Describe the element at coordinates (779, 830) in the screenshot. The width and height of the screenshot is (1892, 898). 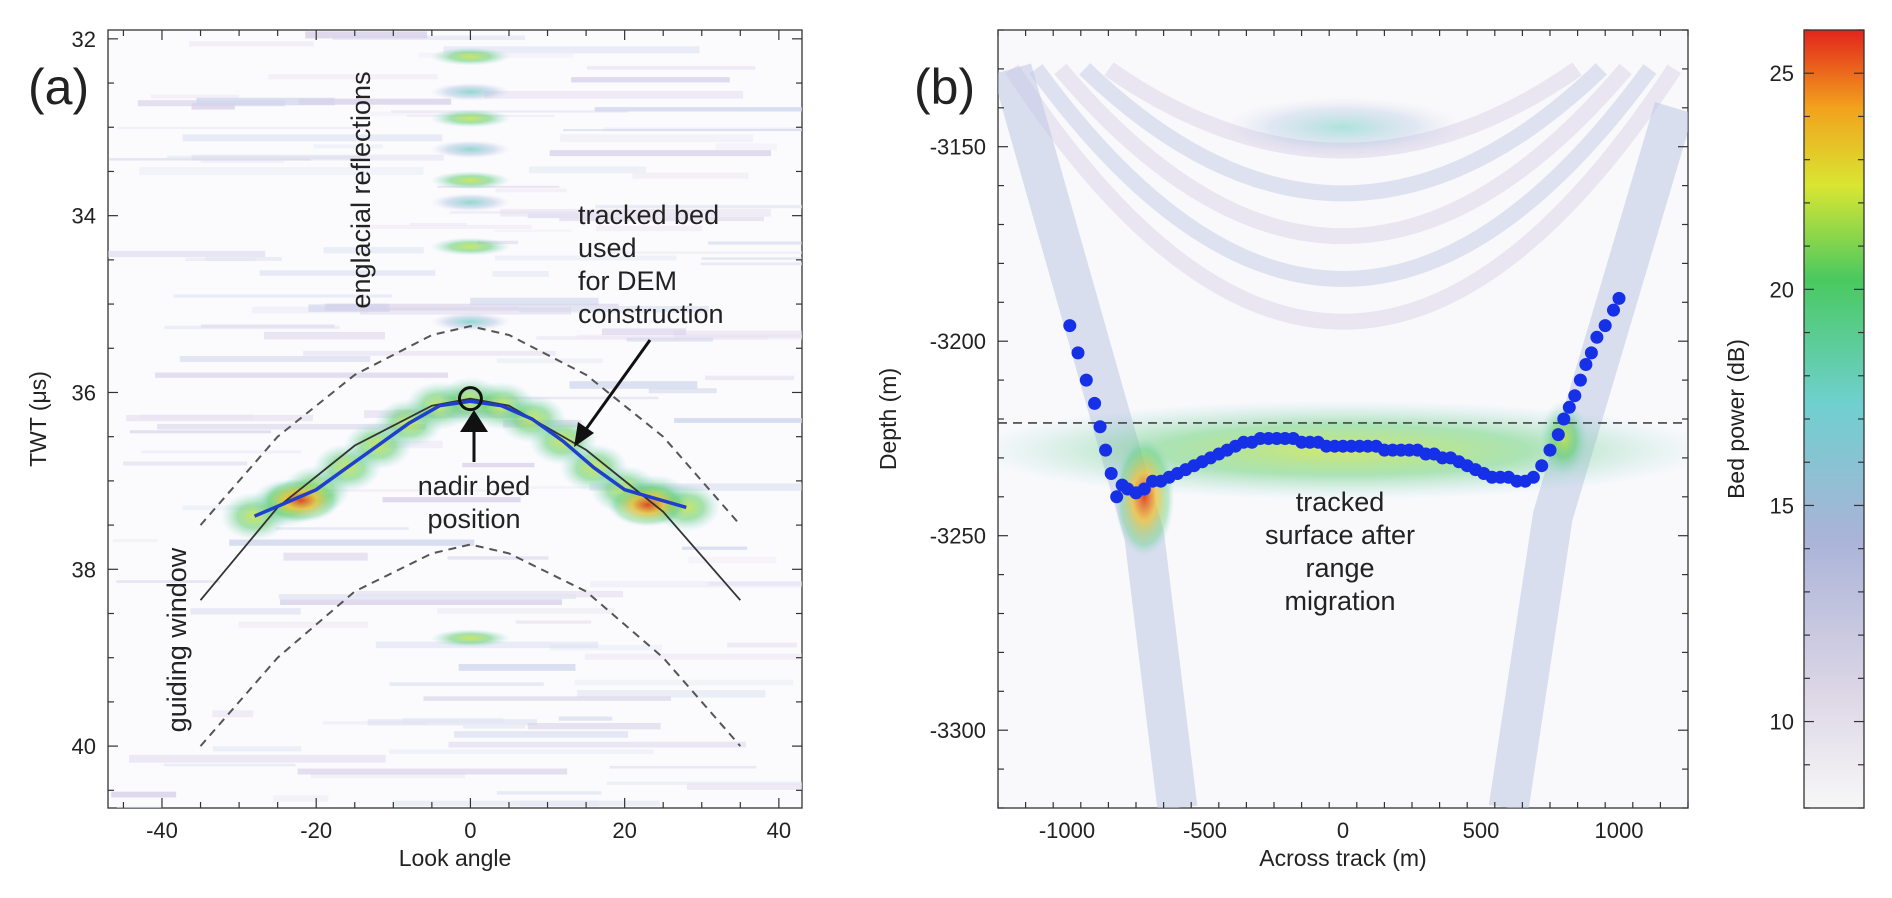
I see `x-tick-label: 40` at that location.